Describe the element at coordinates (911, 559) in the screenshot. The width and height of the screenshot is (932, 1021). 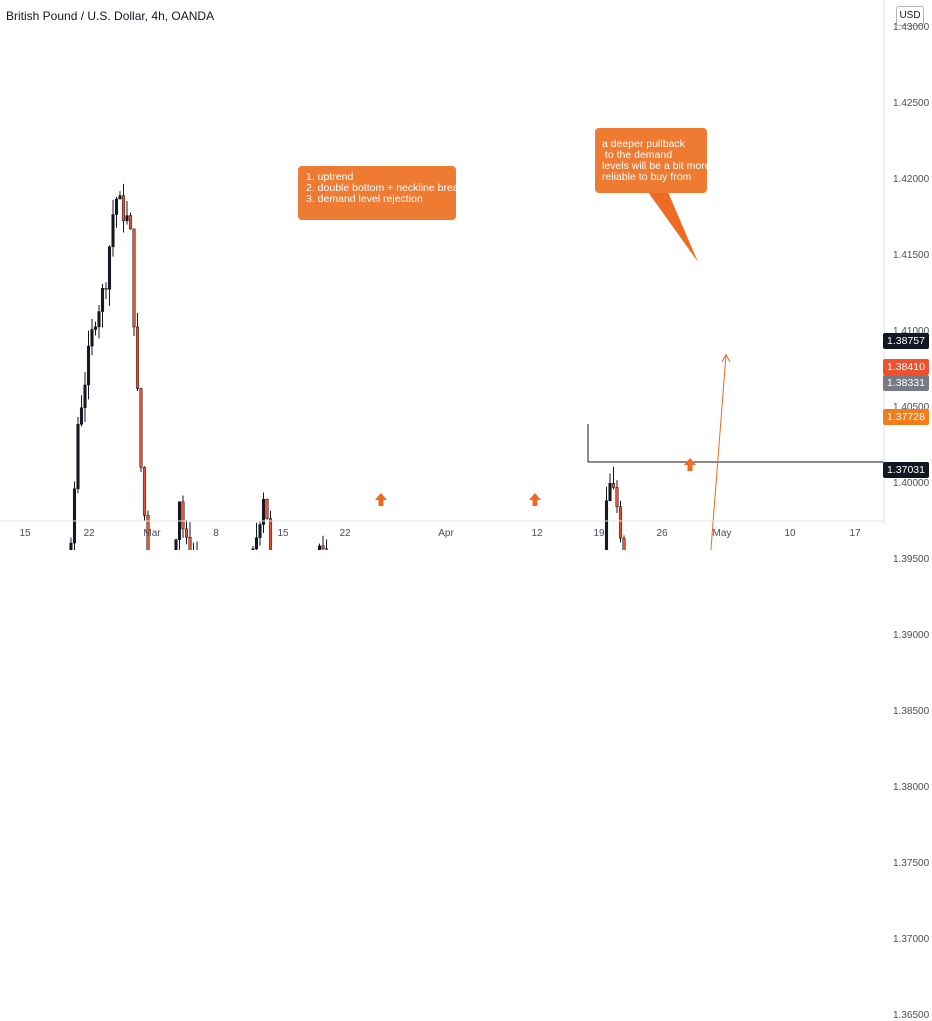
I see `price-tick-label: 1.39500` at that location.